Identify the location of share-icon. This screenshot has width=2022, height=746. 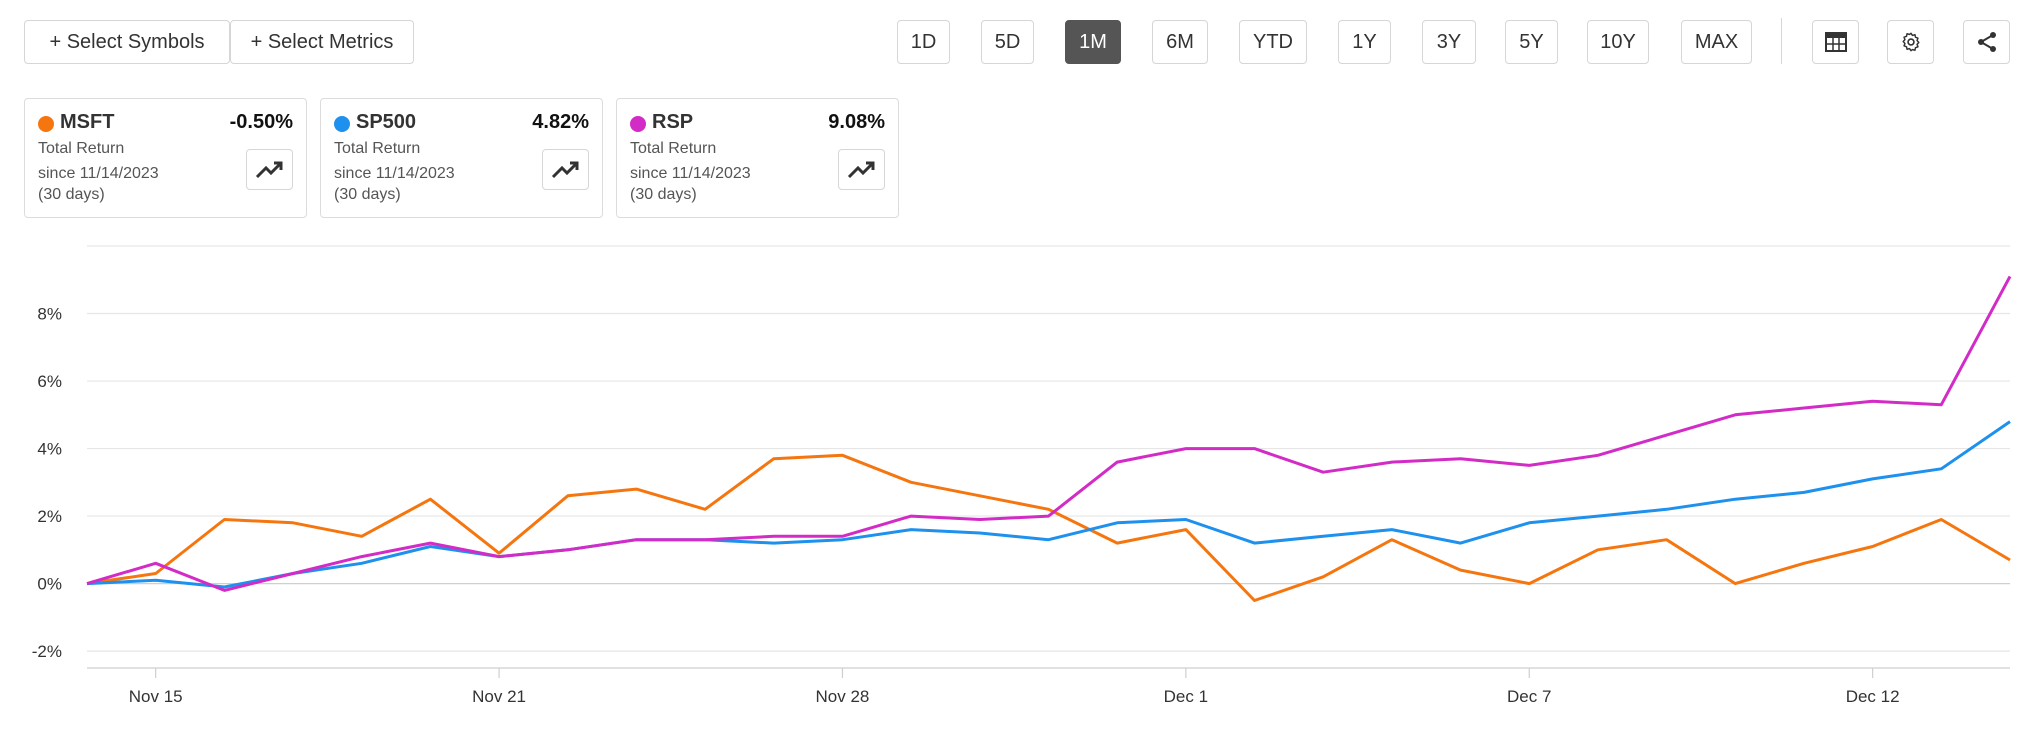
(1986, 42).